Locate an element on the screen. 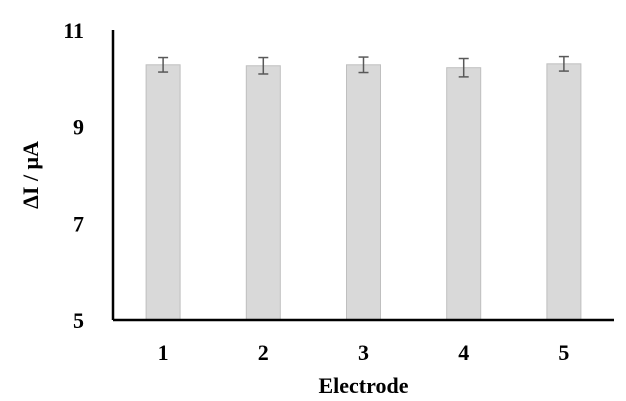 Image resolution: width=626 pixels, height=401 pixels. y-tick-label: 7 is located at coordinates (78, 223).